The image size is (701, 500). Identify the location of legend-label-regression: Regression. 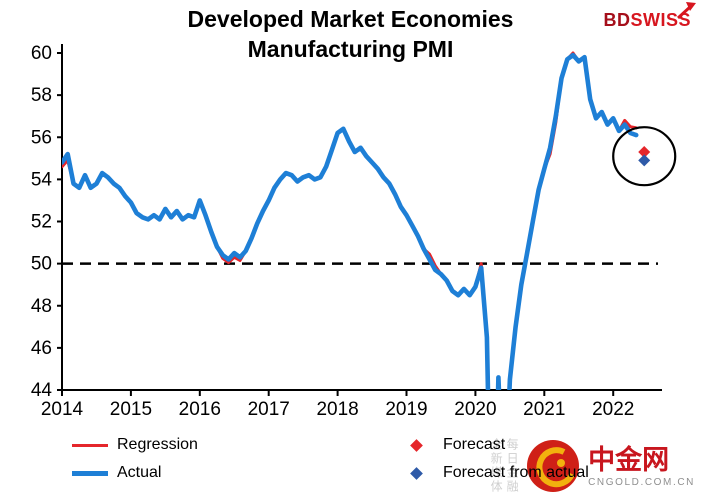
(157, 444).